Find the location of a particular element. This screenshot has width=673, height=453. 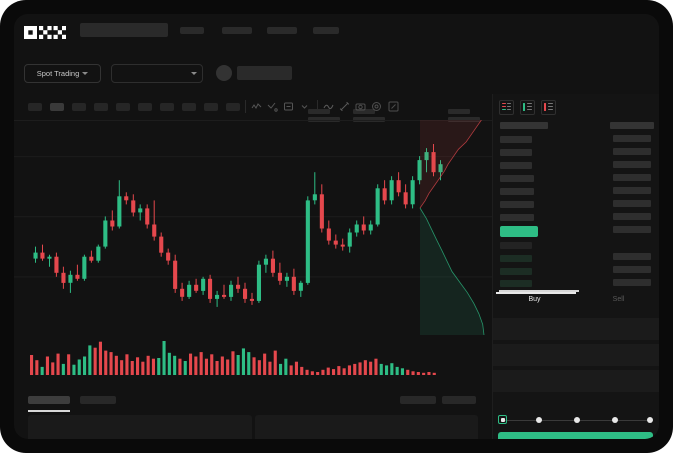

total-field is located at coordinates (576, 381).